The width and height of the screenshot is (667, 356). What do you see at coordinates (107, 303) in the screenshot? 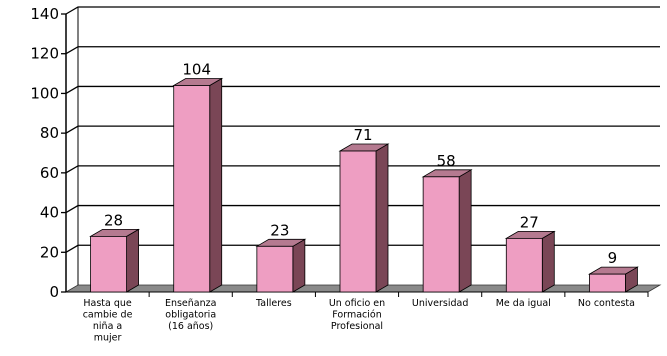
I see `category-label-line: Hasta que` at bounding box center [107, 303].